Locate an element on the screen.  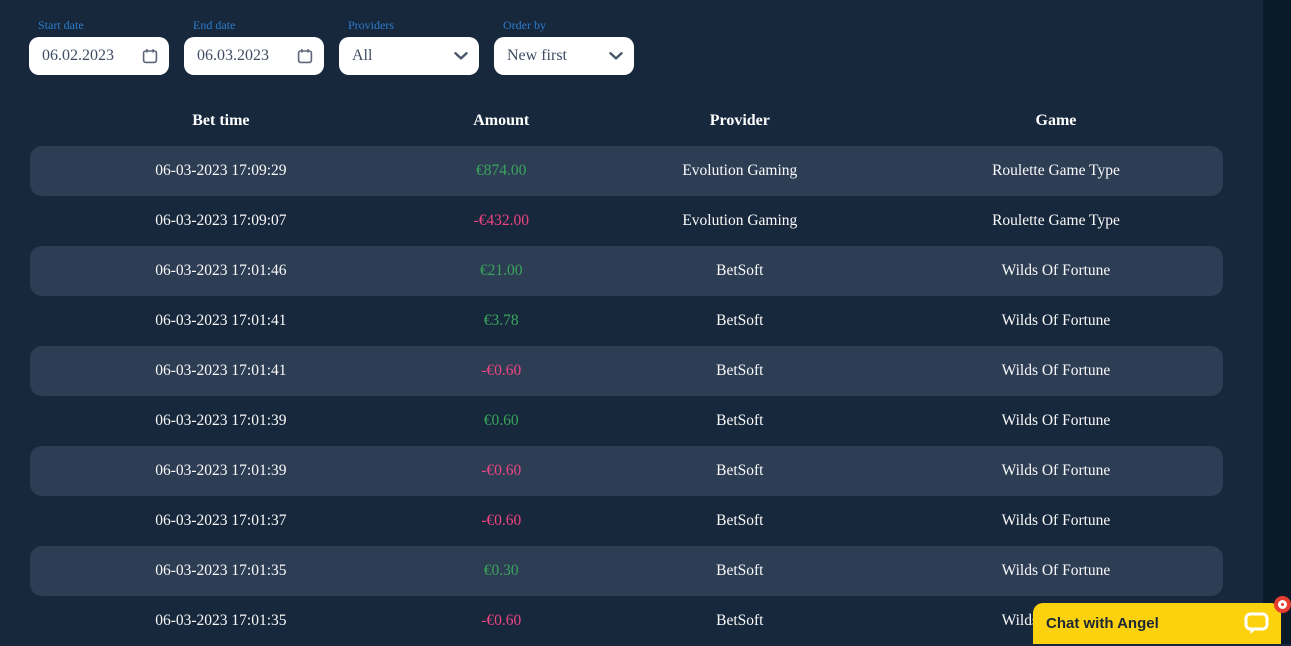
column-header-bet-time: Bet time is located at coordinates (221, 120).